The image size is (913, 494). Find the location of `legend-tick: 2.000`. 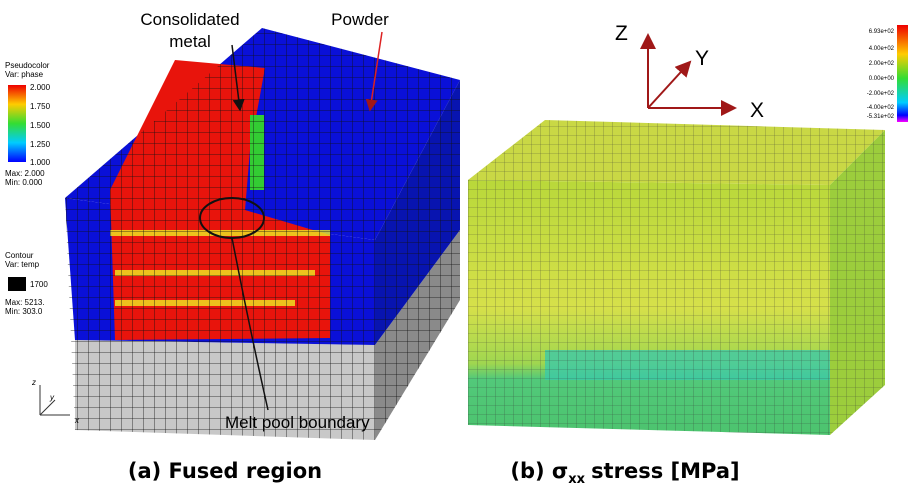

legend-tick: 2.000 is located at coordinates (40, 87).